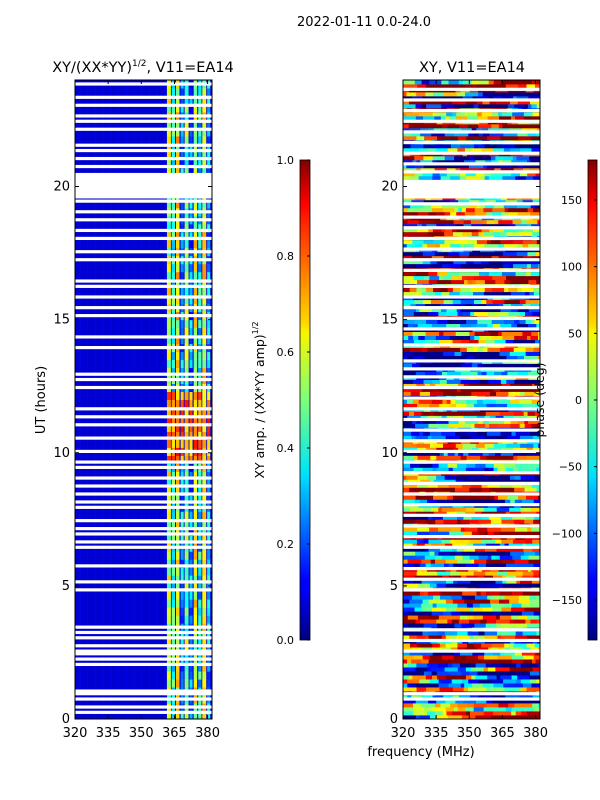 This screenshot has height=800, width=600. Describe the element at coordinates (75, 733) in the screenshot. I see `left-x-tick-label: 320` at that location.